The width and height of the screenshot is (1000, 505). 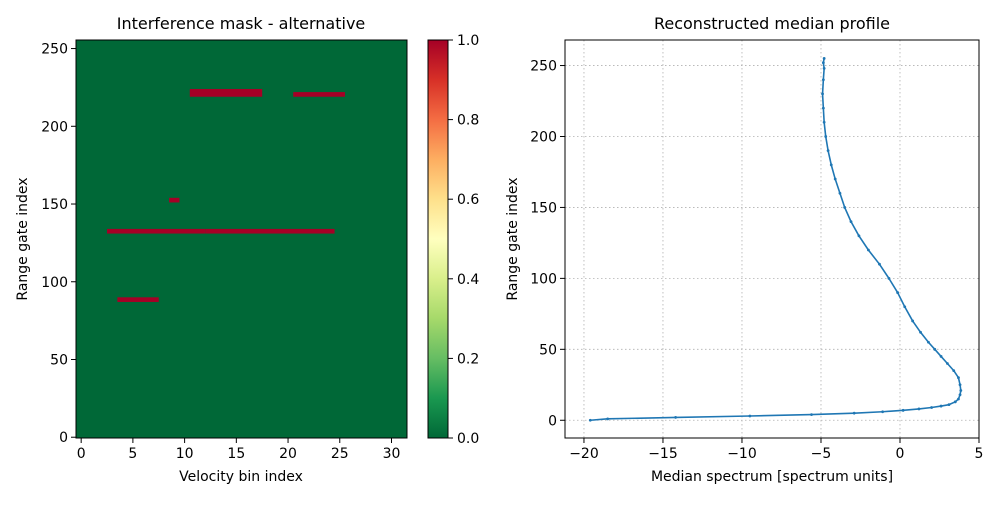 What do you see at coordinates (772, 477) in the screenshot?
I see `line-x-axis-label: Median spectrum [spectrum units]` at bounding box center [772, 477].